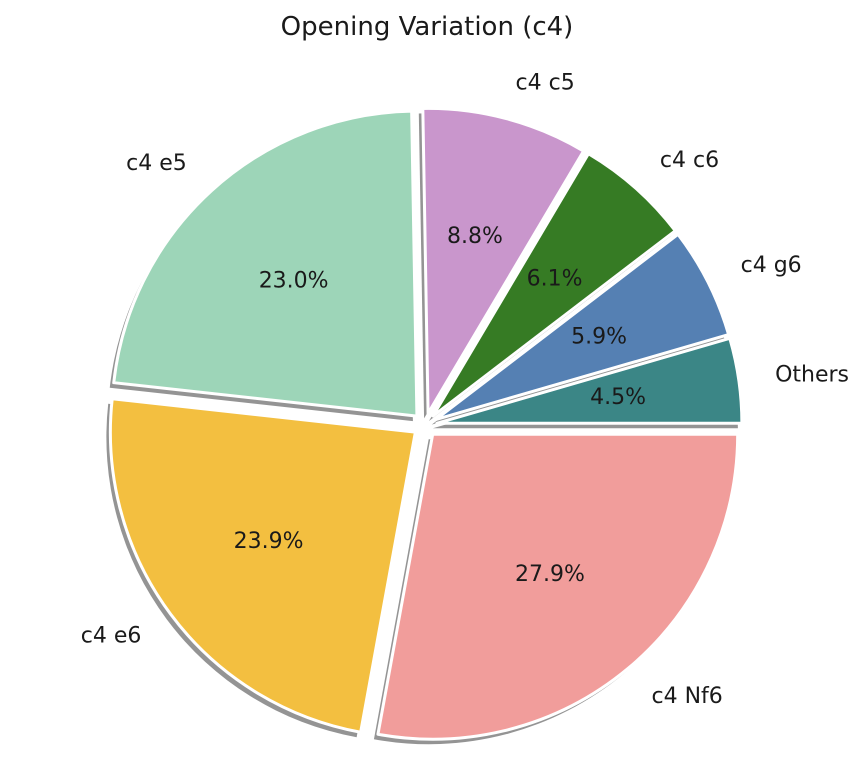 The image size is (854, 776). Describe the element at coordinates (294, 280) in the screenshot. I see `pct-label-c4-e5: 23.0%` at that location.